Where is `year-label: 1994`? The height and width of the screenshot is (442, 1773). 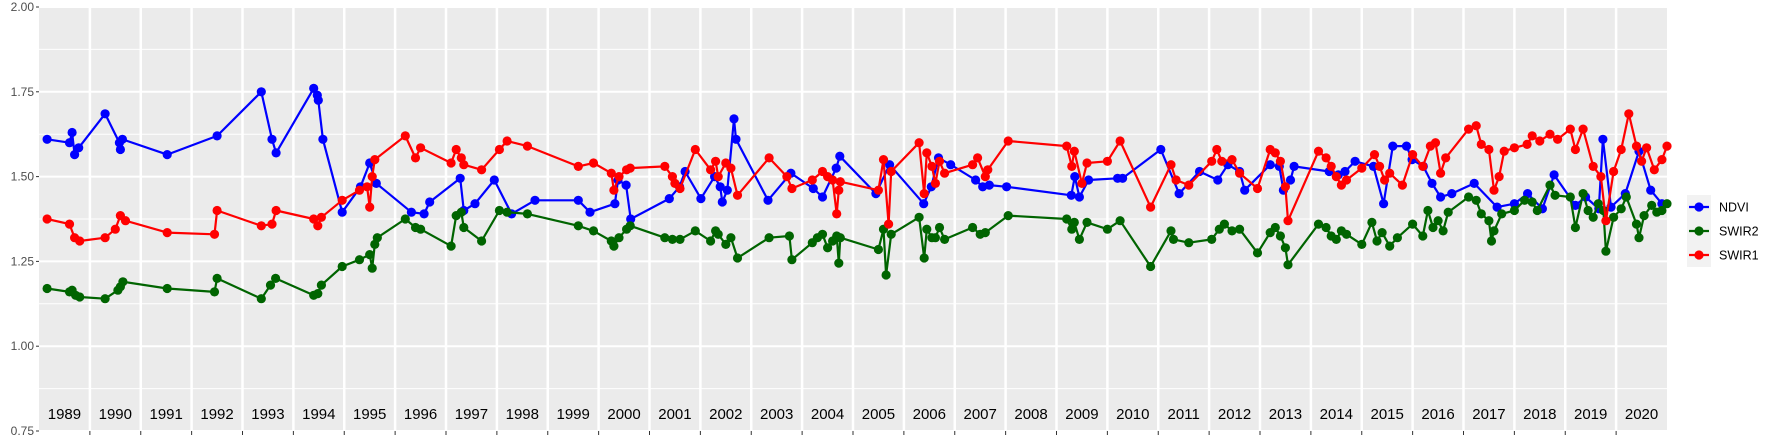
year-label: 1994 is located at coordinates (318, 414).